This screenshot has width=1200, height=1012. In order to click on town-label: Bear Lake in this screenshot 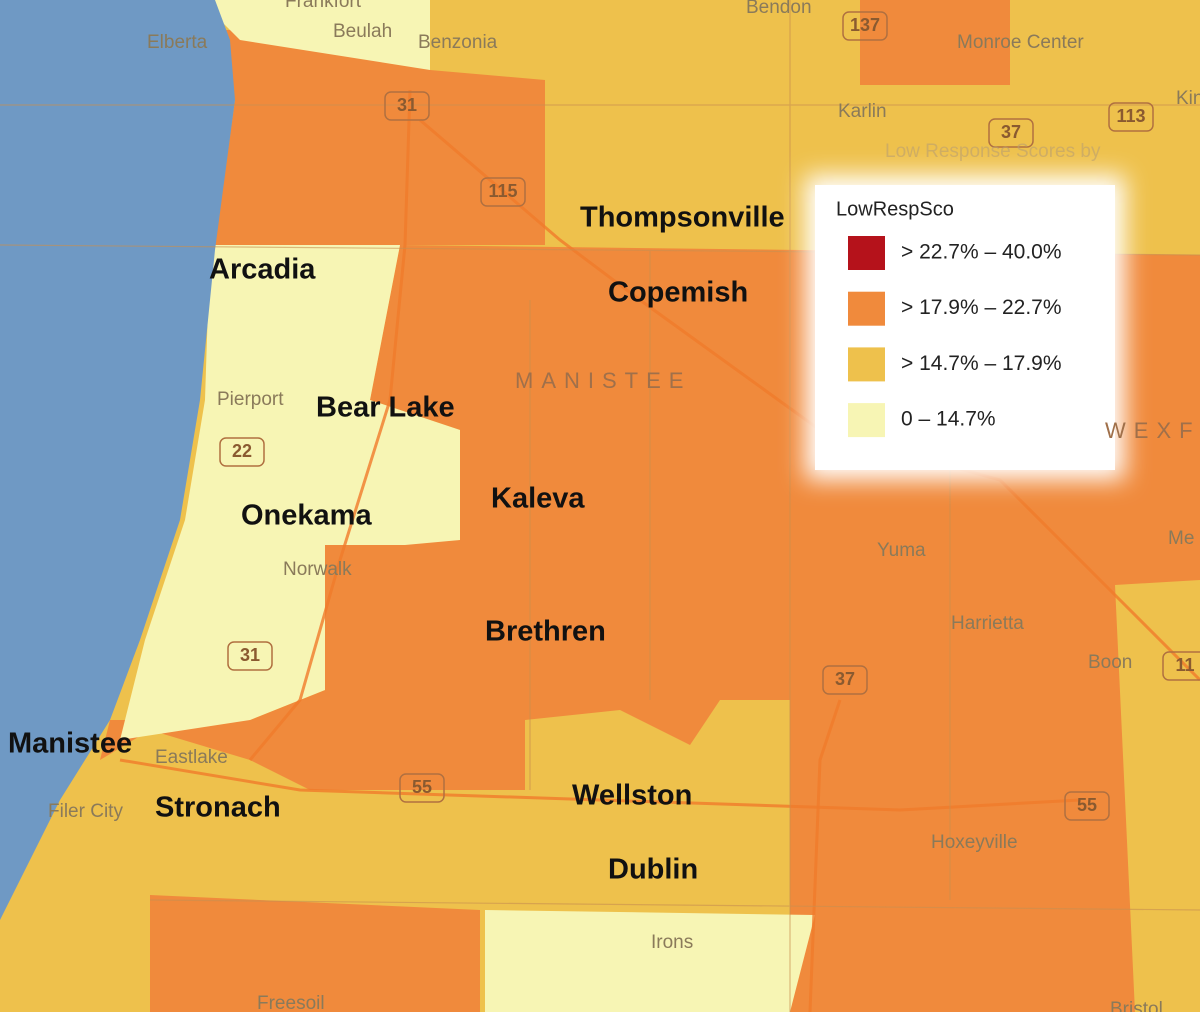, I will do `click(385, 408)`.